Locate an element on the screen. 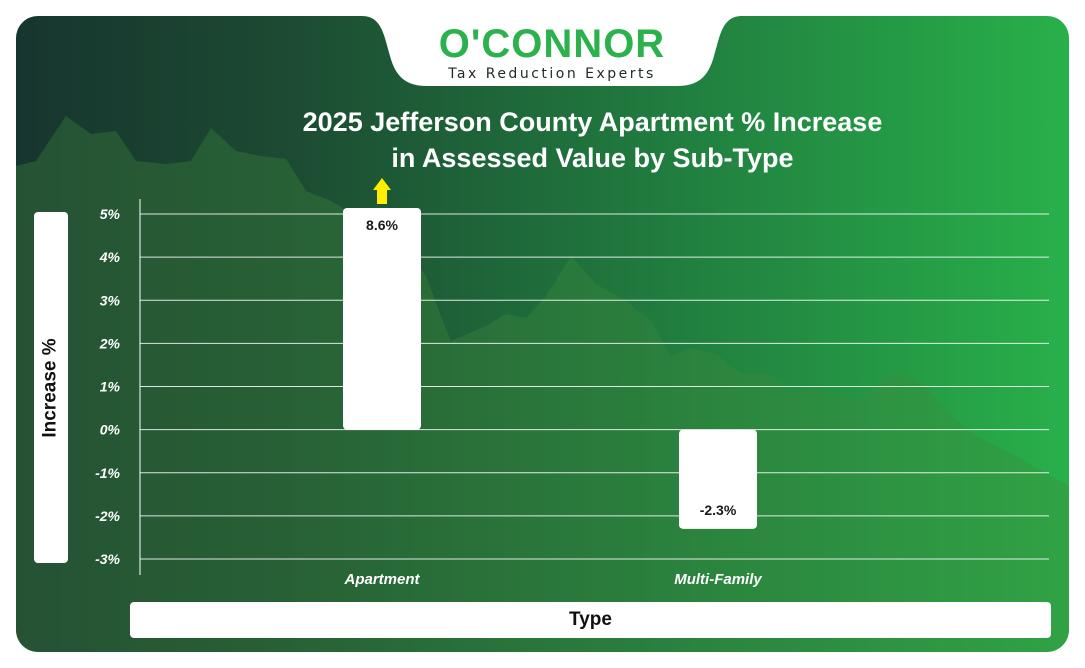 The width and height of the screenshot is (1085, 668). y-tick-label: 3% is located at coordinates (110, 300).